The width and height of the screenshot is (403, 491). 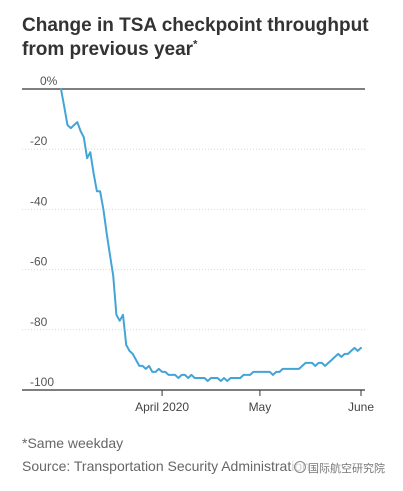 What do you see at coordinates (300, 467) in the screenshot?
I see `wechat-icon` at bounding box center [300, 467].